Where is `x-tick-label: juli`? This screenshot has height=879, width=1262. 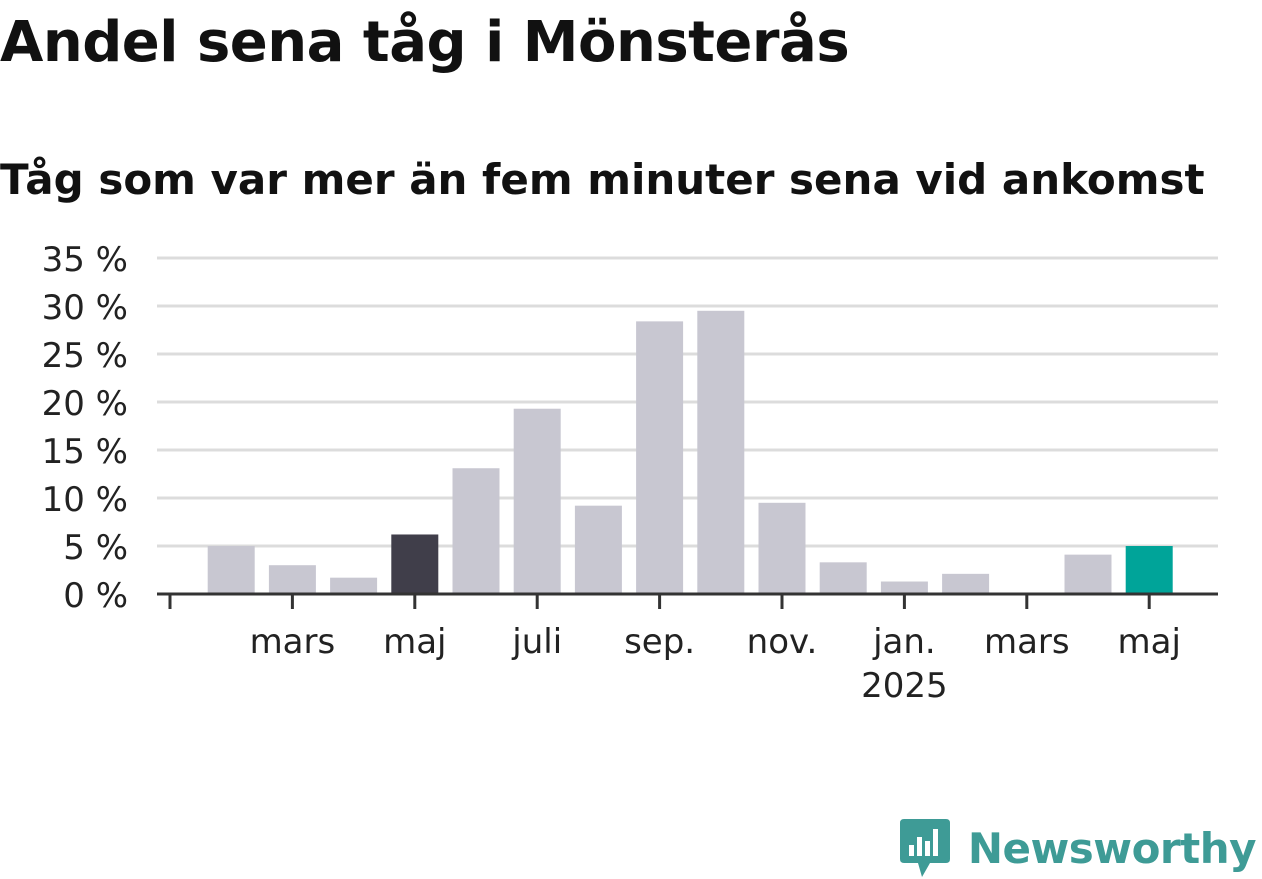
x-tick-label: juli is located at coordinates (536, 642).